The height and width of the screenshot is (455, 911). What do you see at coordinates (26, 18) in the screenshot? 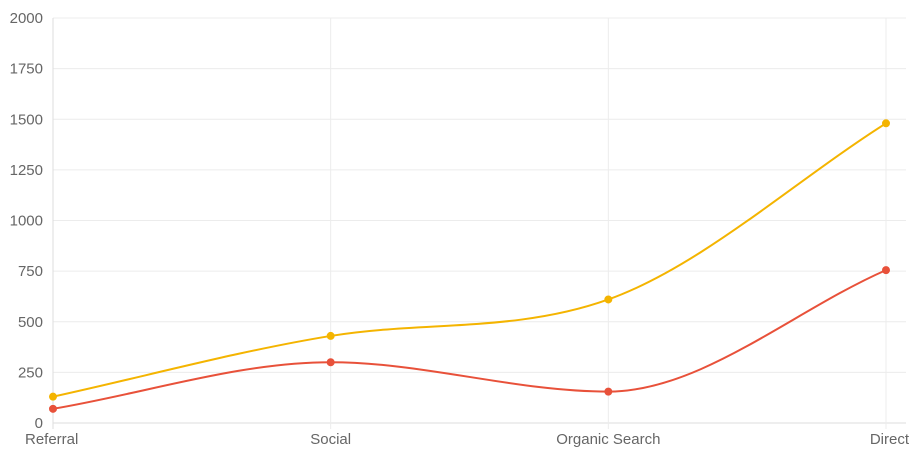
I see `y-tick-label: 2000` at bounding box center [26, 18].